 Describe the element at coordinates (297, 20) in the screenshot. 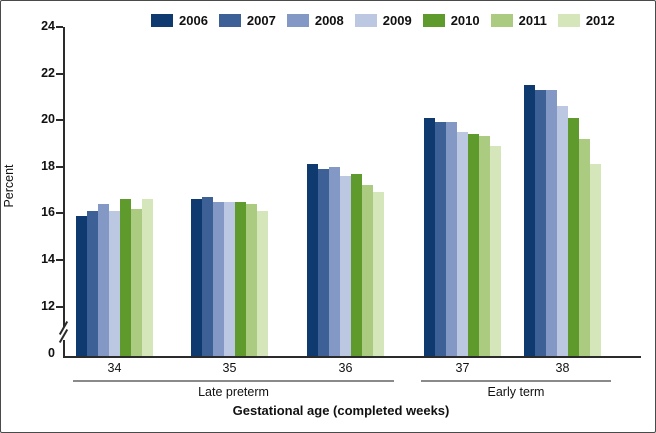

I see `legend-swatch-2008` at that location.